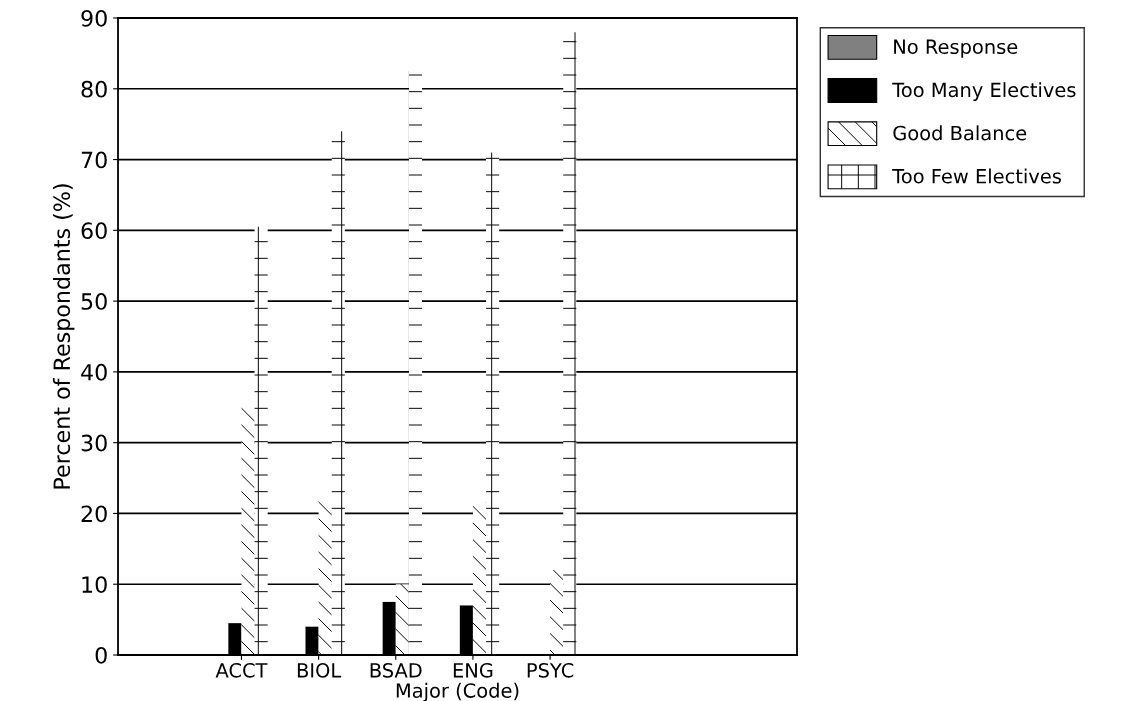 This screenshot has width=1127, height=701. What do you see at coordinates (473, 670) in the screenshot?
I see `x-tick-label: ENG` at bounding box center [473, 670].